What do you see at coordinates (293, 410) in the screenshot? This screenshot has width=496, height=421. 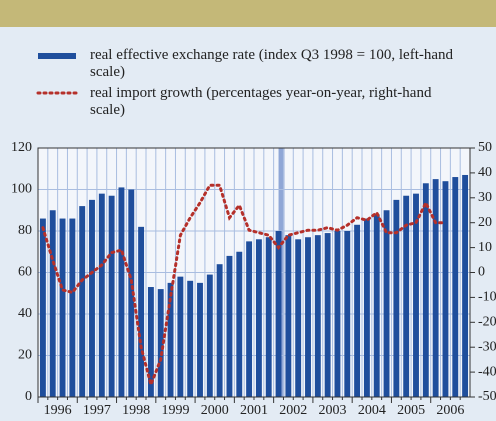 I see `x-tick-label: 2002` at bounding box center [293, 410].